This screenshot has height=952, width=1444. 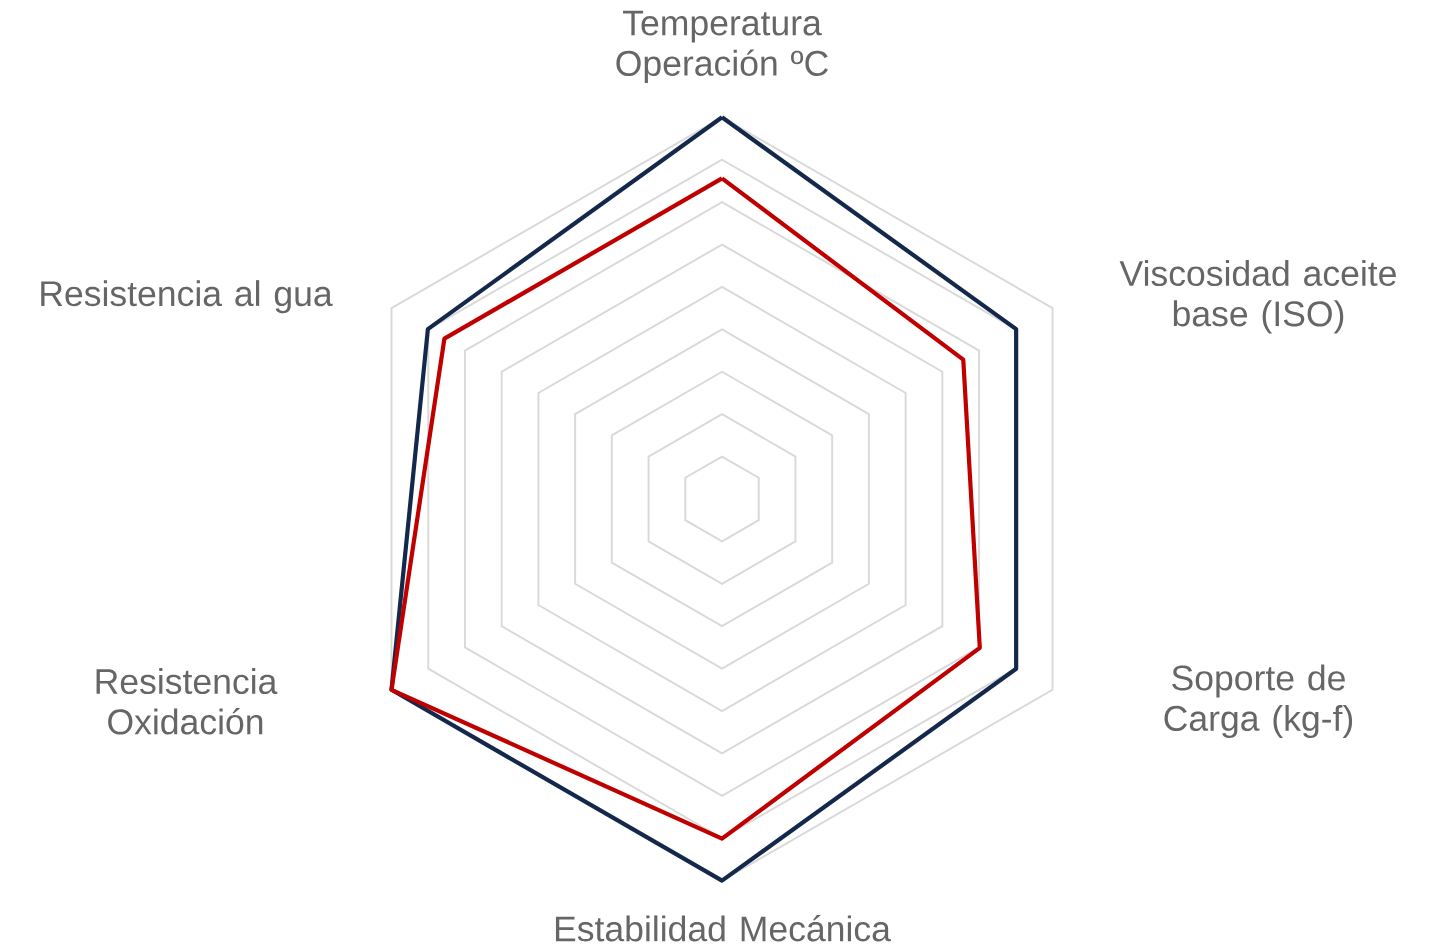 What do you see at coordinates (187, 701) in the screenshot?
I see `spoke-label: Resistencia Oxidación` at bounding box center [187, 701].